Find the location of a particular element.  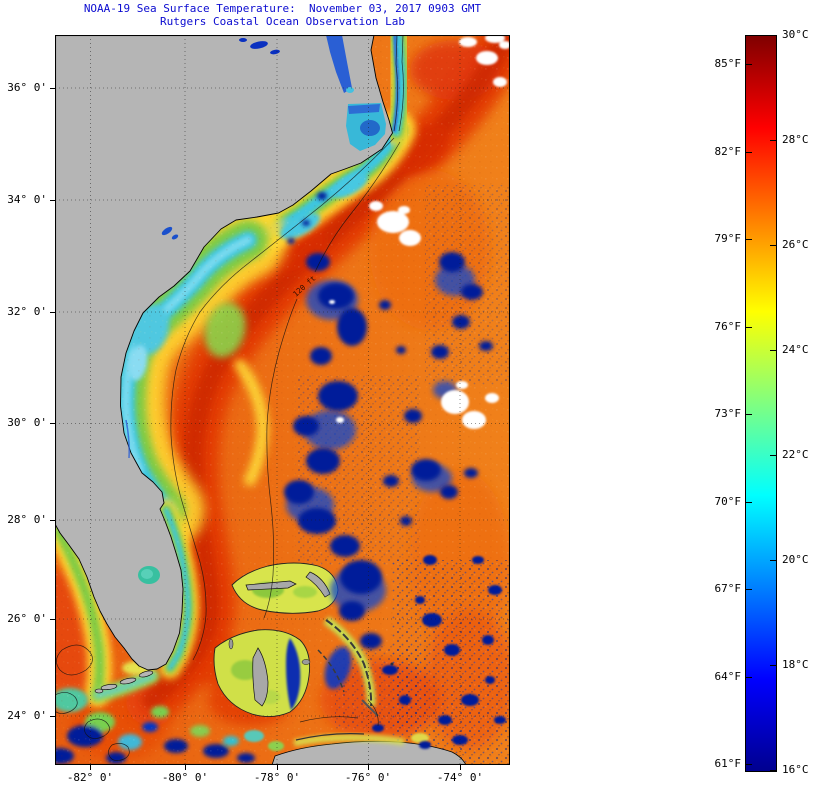

colorbar-fahrenheit-label: 85°F is located at coordinates (728, 63).